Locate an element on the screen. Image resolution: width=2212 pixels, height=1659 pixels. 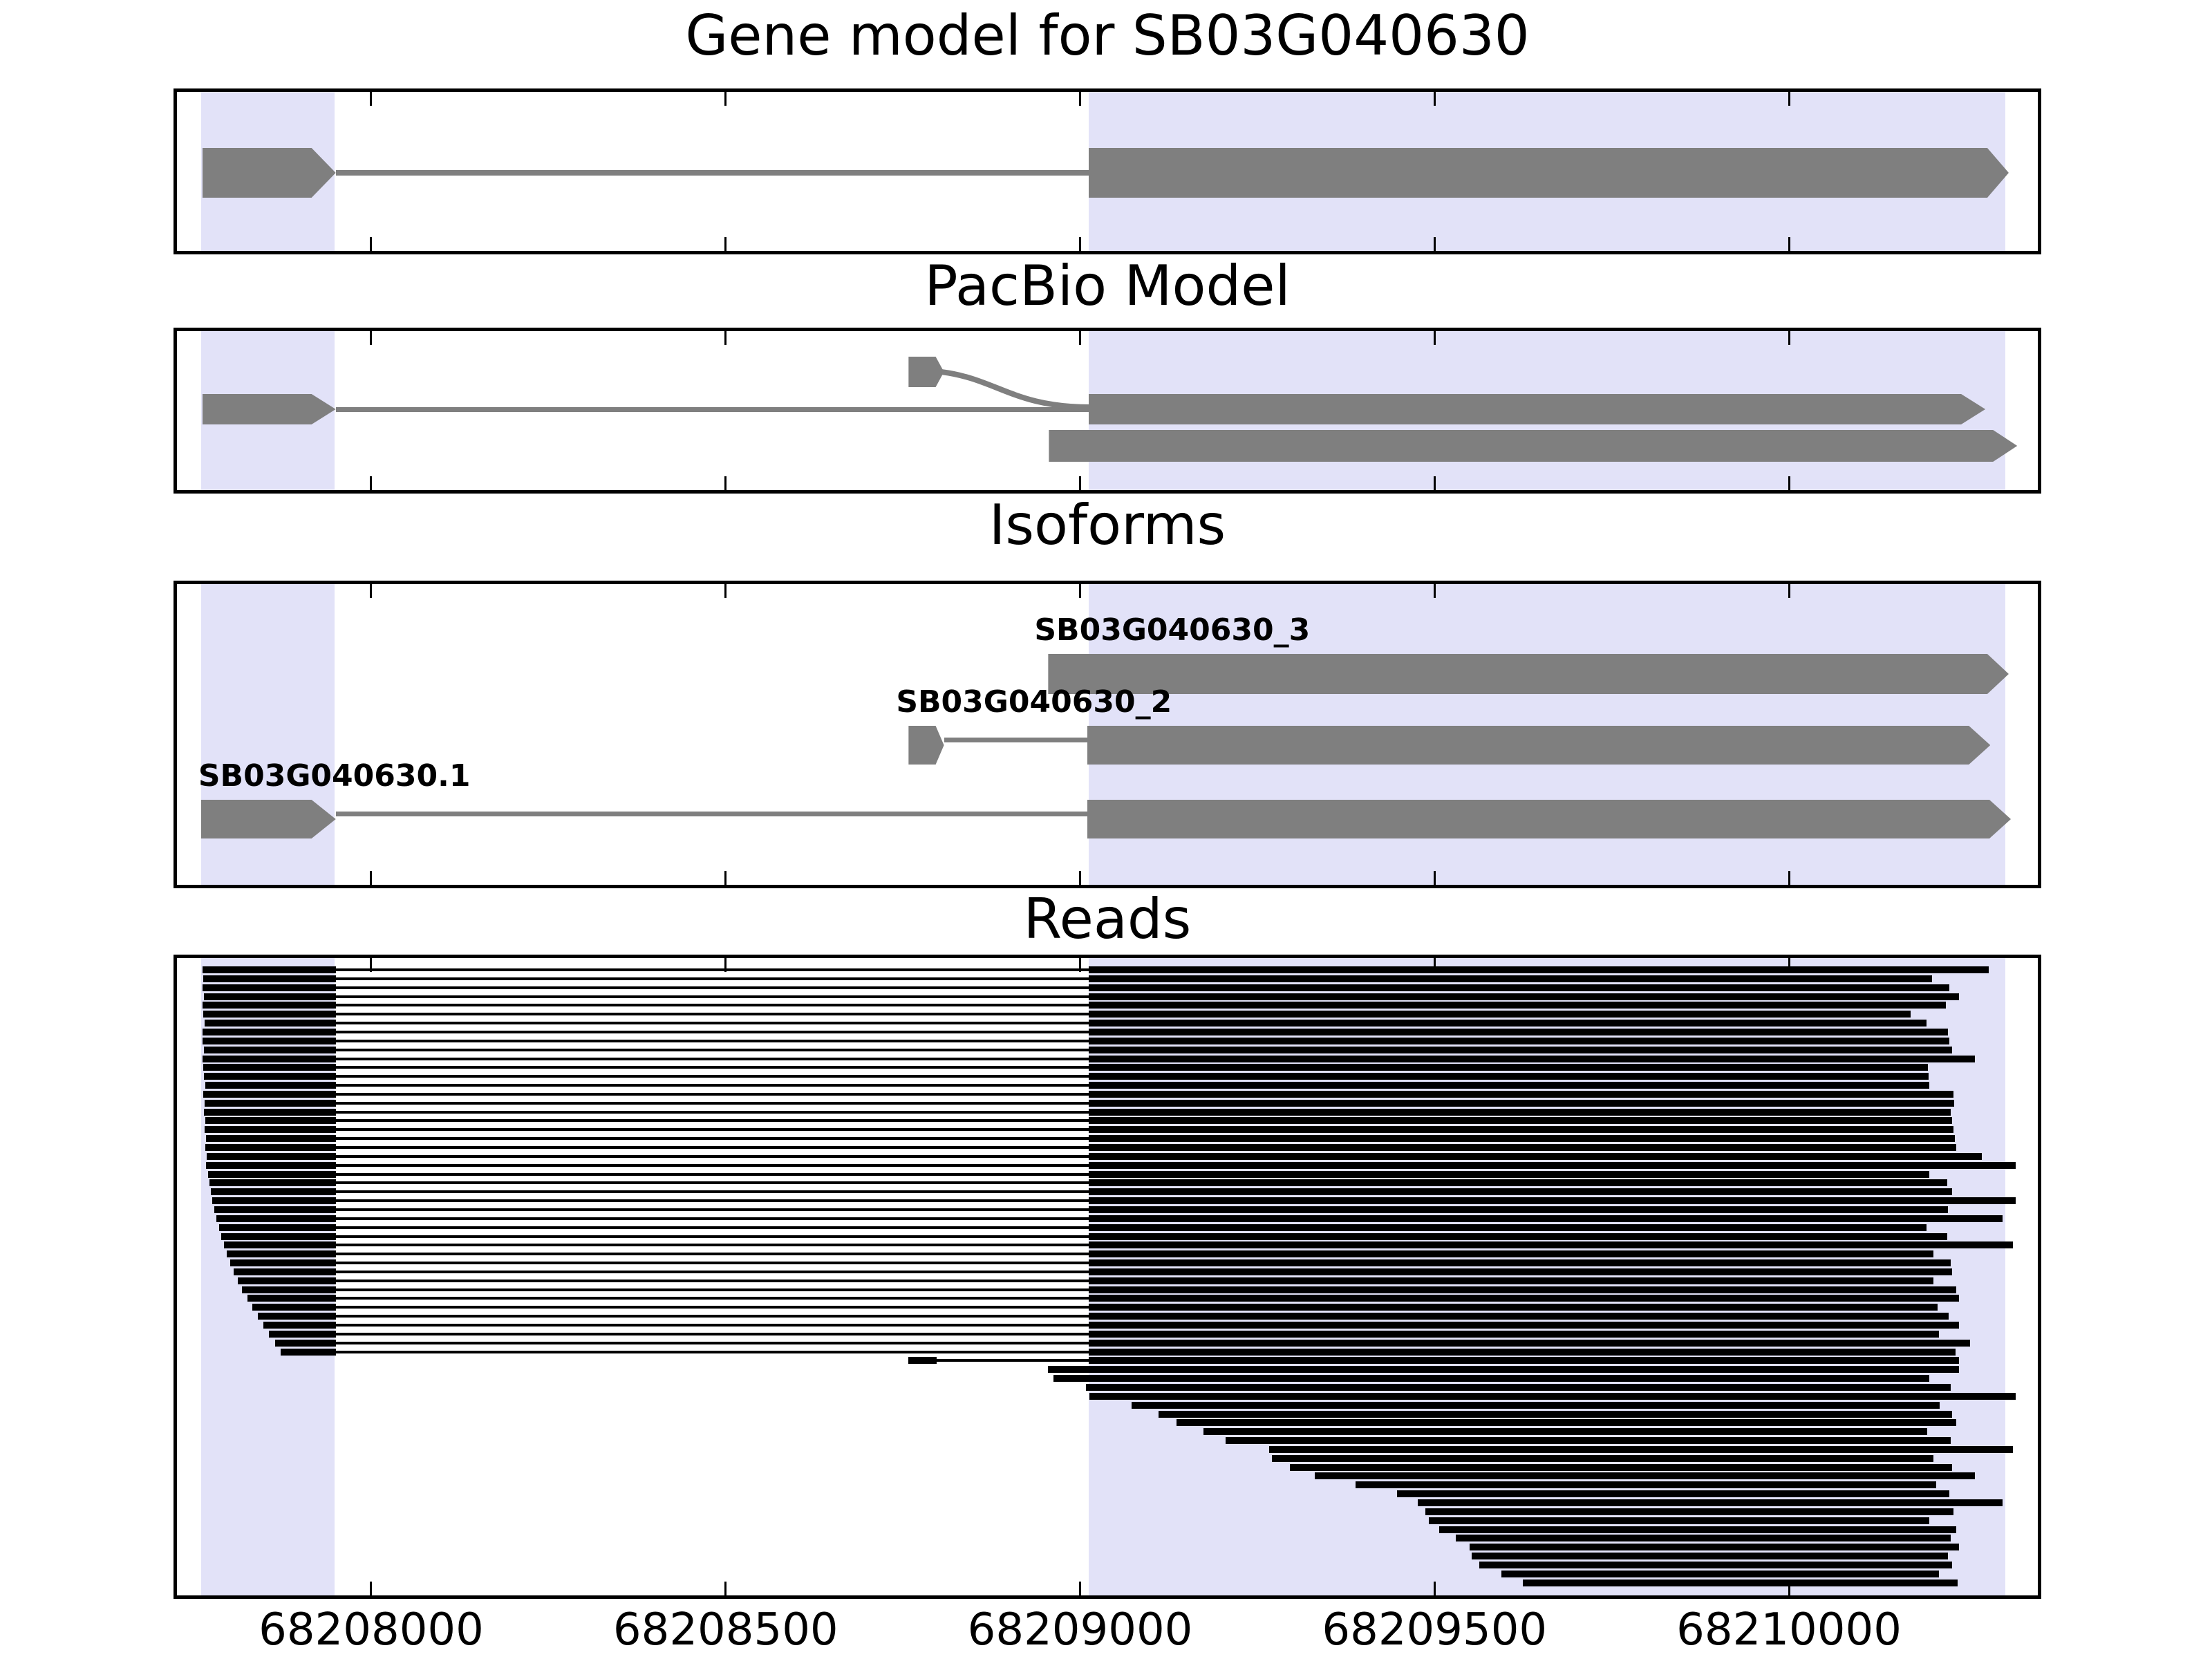
x-axis-tick-label: 68209500 is located at coordinates (1435, 1630).